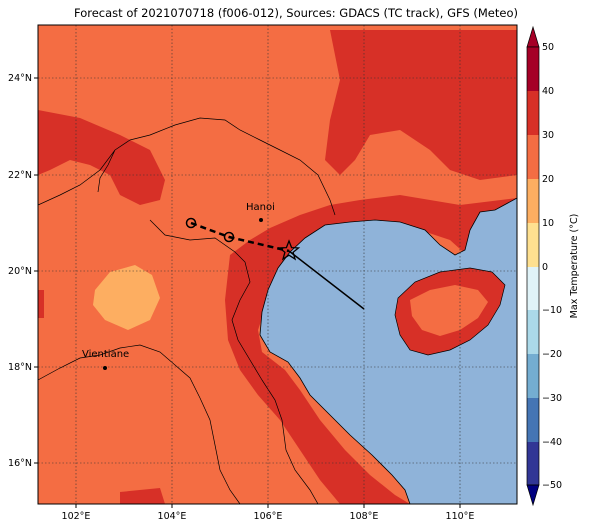 The width and height of the screenshot is (592, 529). What do you see at coordinates (533, 420) in the screenshot?
I see `colorbar-bin-neg40-neg30` at bounding box center [533, 420].